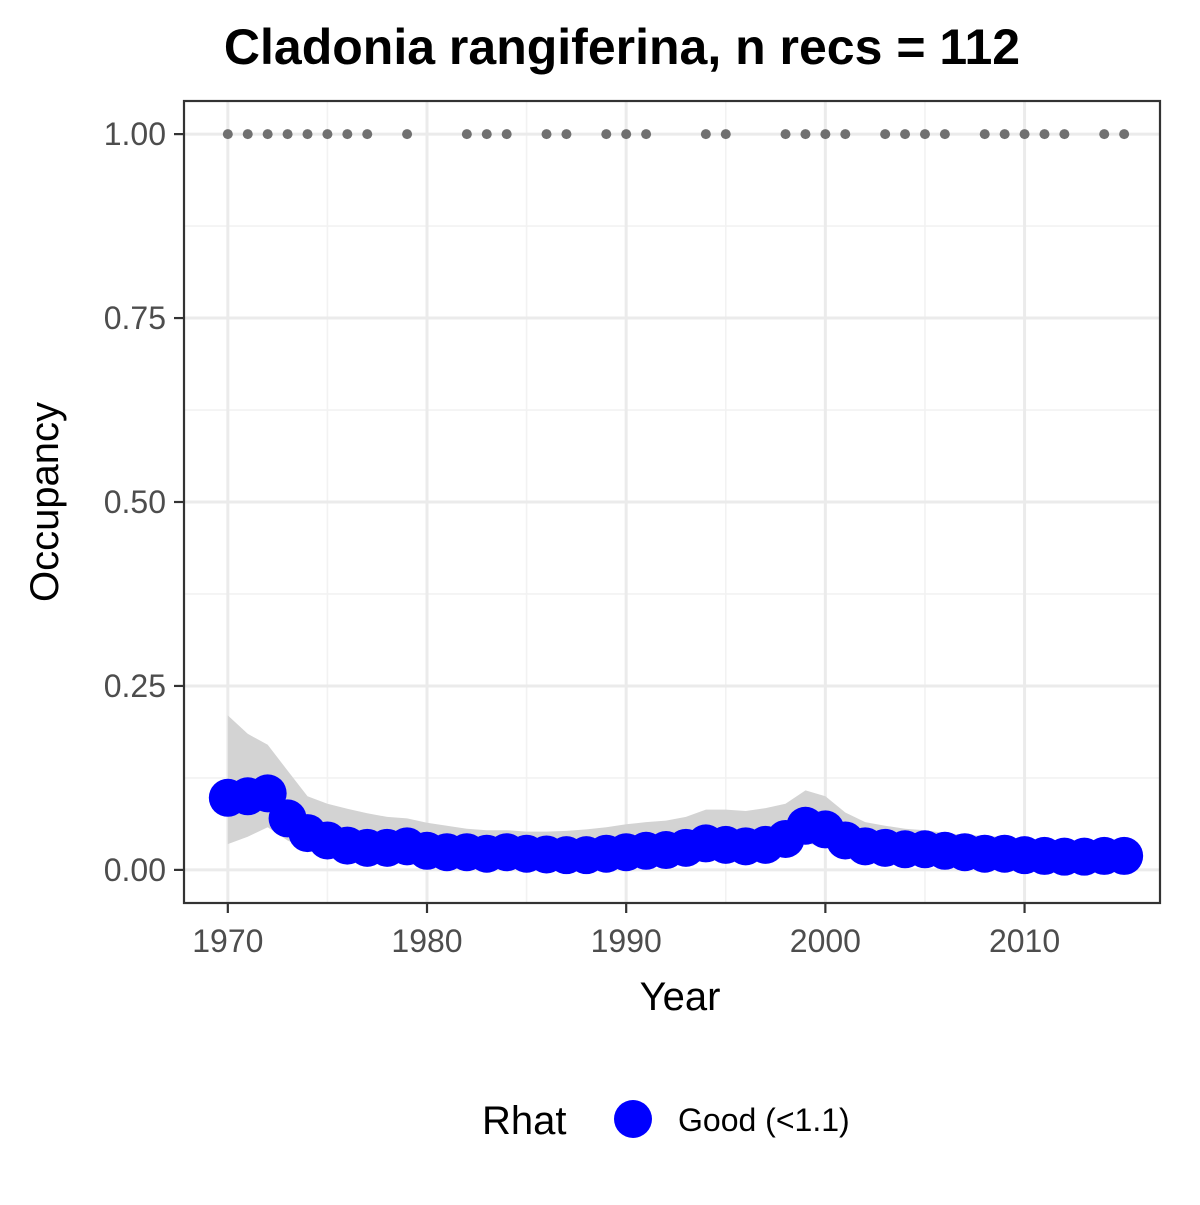 The height and width of the screenshot is (1205, 1200). I want to click on y-tick-label: 0.75, so click(135, 318).